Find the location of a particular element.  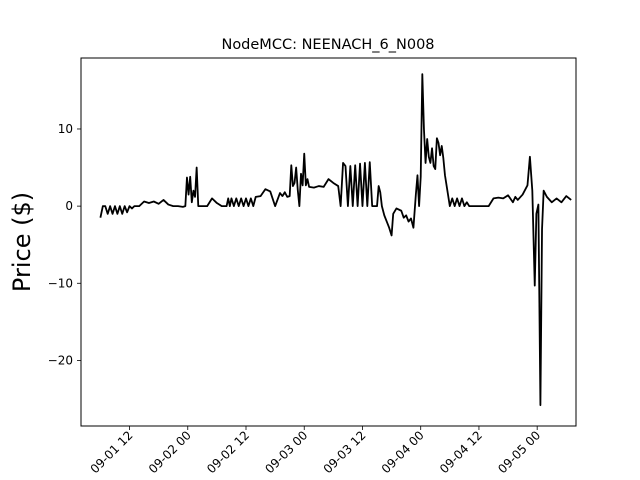

y-tick-label: 0 is located at coordinates (69, 206).